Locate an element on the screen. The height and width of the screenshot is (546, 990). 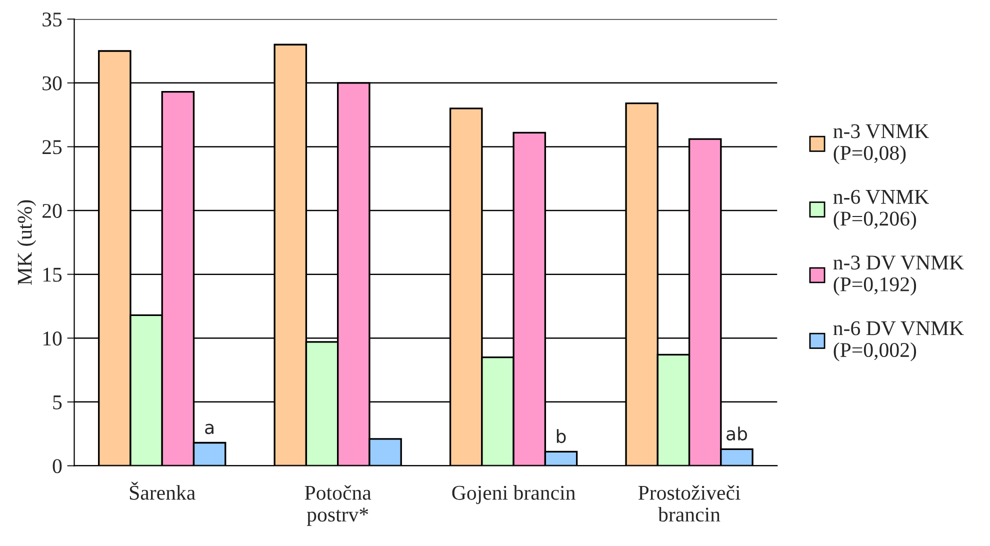
x-tick-label: Prostoživeči brancin is located at coordinates (689, 503).